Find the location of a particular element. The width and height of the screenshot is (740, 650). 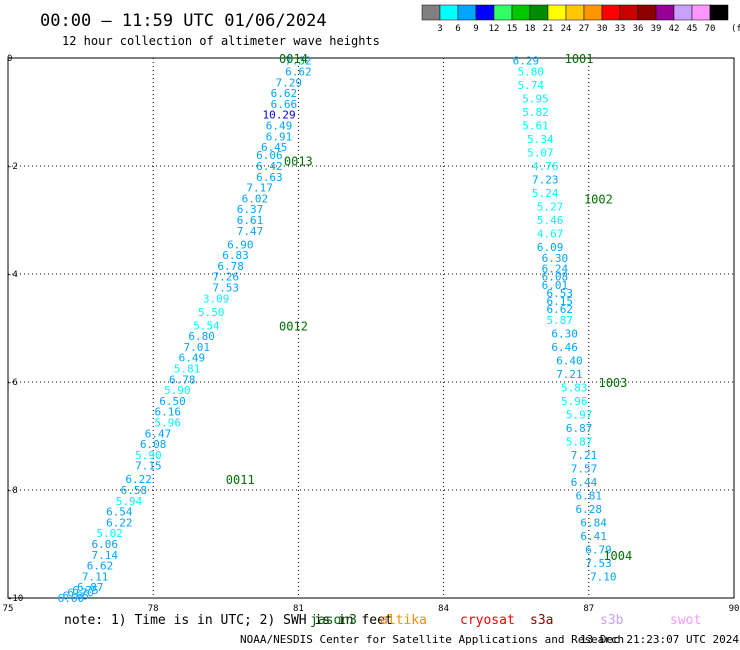

wave-height-point: 6.22 is located at coordinates (138, 479).